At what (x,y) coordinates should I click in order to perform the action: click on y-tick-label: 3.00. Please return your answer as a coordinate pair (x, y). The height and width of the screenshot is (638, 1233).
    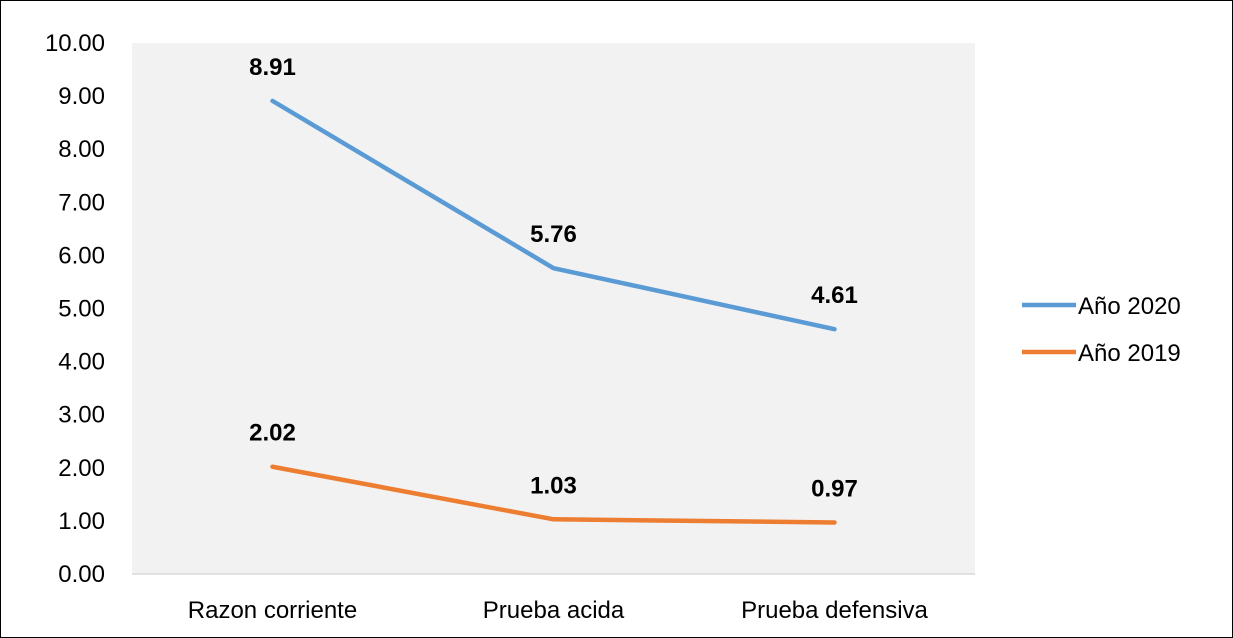
    Looking at the image, I should click on (81, 415).